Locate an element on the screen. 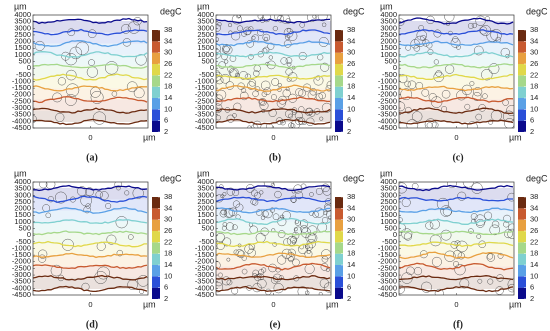  colorbar-label: 14 is located at coordinates (351, 264).